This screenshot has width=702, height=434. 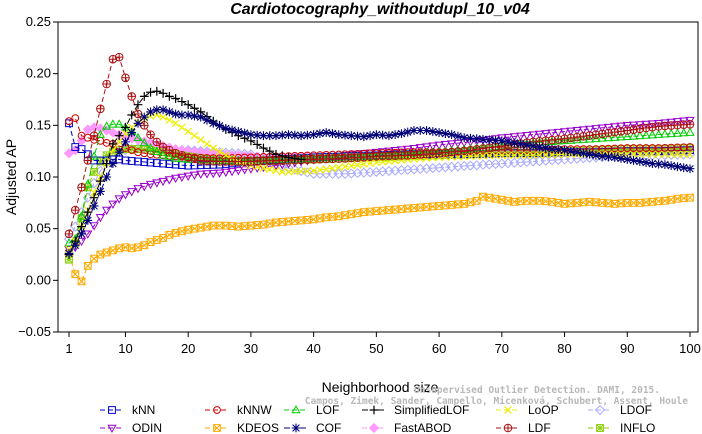 I want to click on x-tick-label: 60, so click(x=439, y=348).